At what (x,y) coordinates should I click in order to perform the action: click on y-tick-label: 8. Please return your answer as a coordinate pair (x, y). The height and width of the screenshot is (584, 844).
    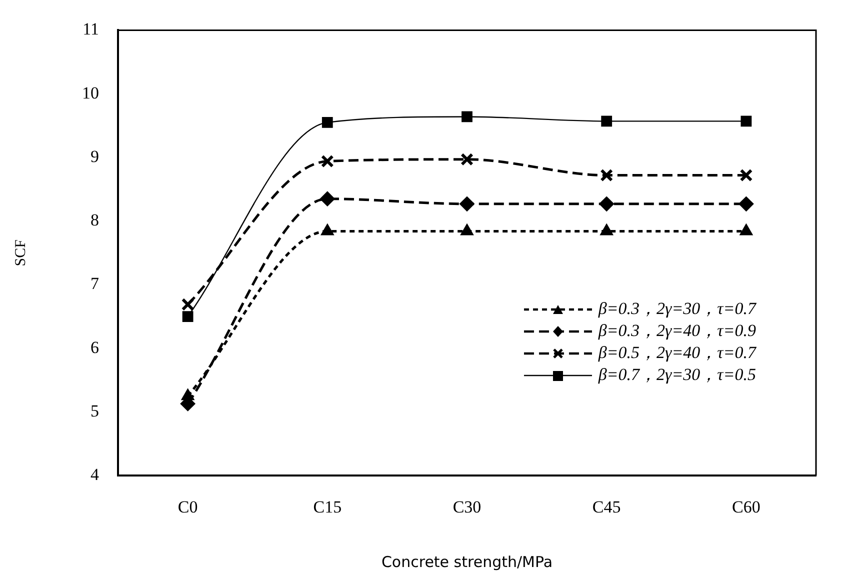
    Looking at the image, I should click on (94, 220).